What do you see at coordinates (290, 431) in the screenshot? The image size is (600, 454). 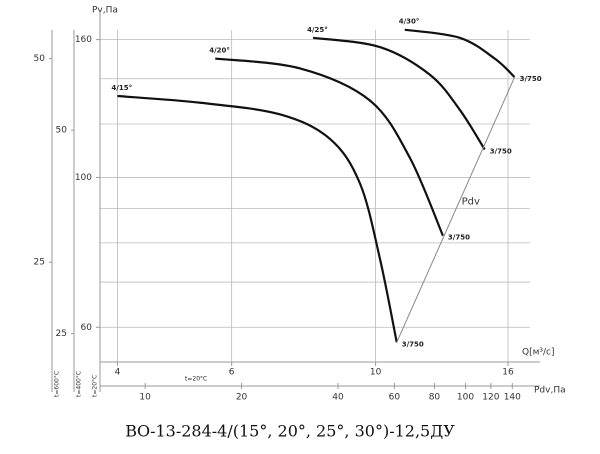 I see `chart-title: ВО-13-284-4/(15°, 20°, 25°, 30°)-12,5ДУ` at bounding box center [290, 431].